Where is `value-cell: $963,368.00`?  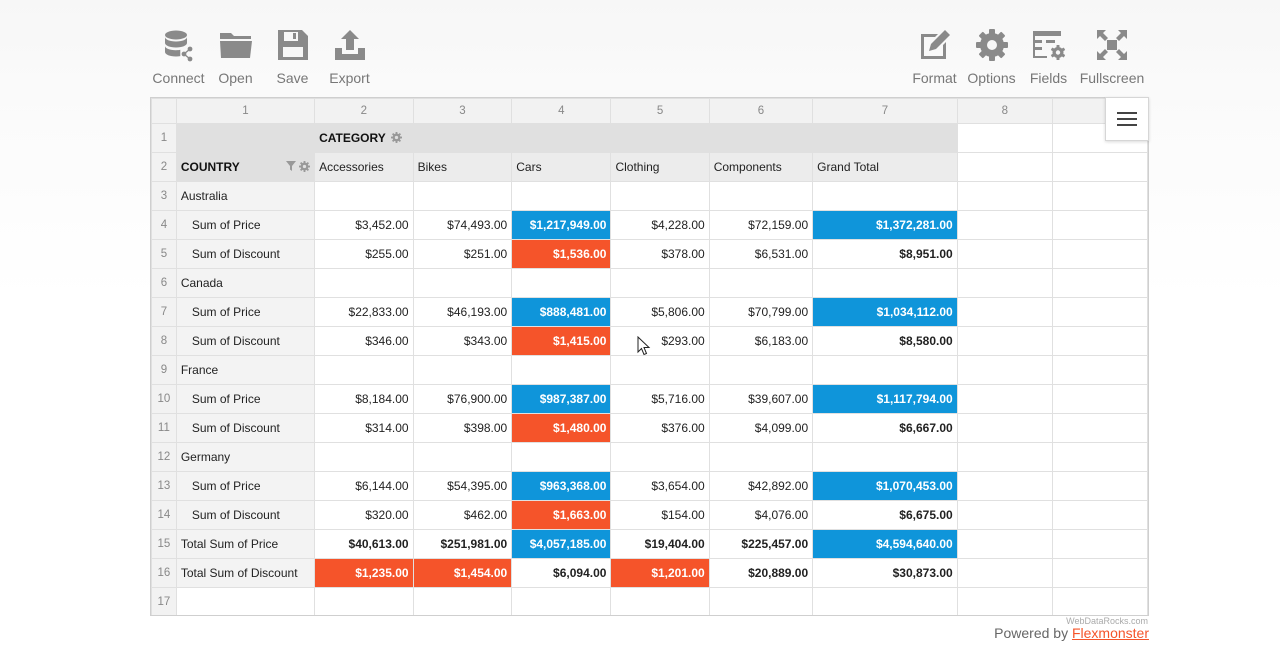
value-cell: $963,368.00 is located at coordinates (561, 486).